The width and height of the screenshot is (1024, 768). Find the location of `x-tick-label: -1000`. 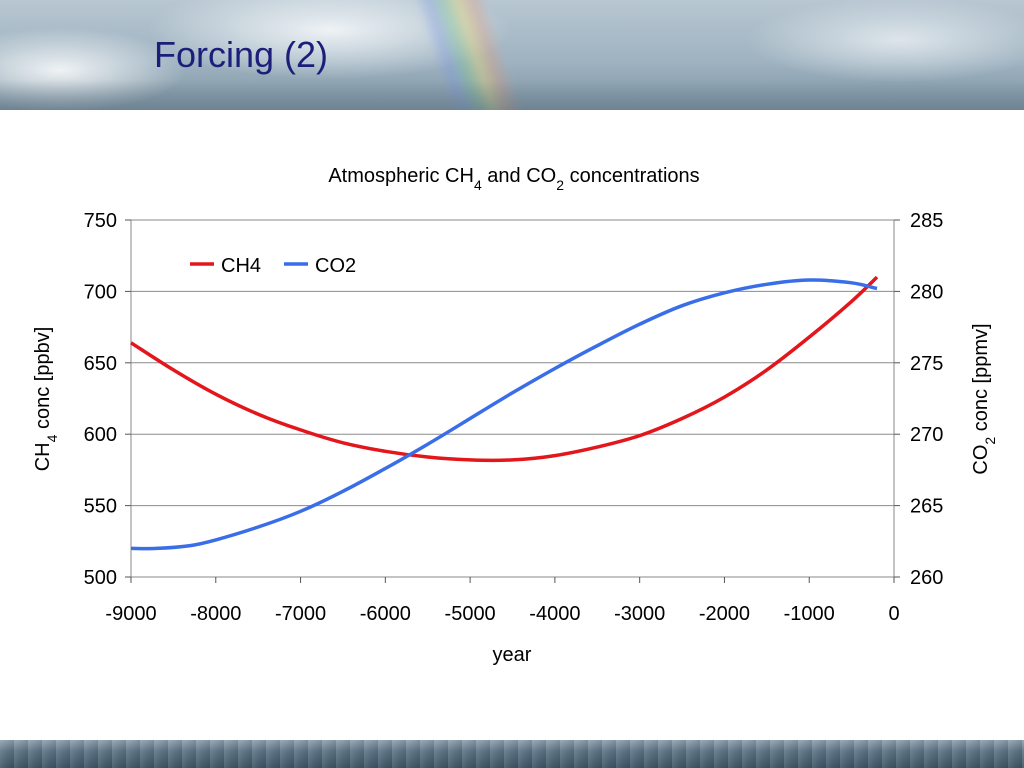

x-tick-label: -1000 is located at coordinates (809, 614).